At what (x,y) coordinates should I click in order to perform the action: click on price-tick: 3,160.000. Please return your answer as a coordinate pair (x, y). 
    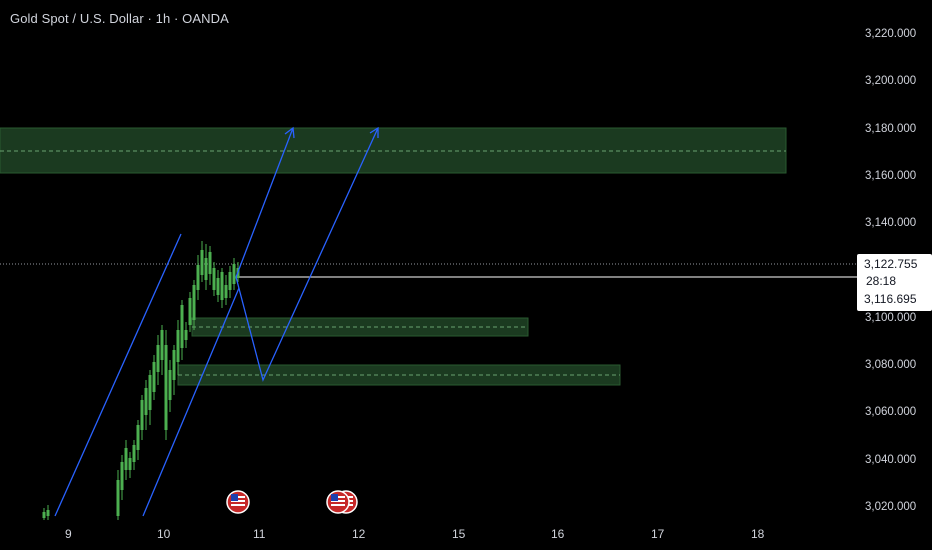
    Looking at the image, I should click on (890, 176).